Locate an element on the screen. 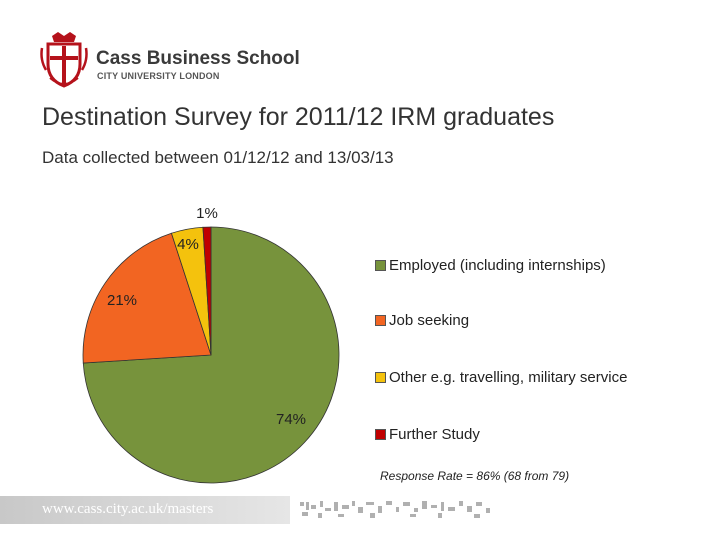 This screenshot has width=720, height=540. legend-label: Further Study is located at coordinates (434, 434).